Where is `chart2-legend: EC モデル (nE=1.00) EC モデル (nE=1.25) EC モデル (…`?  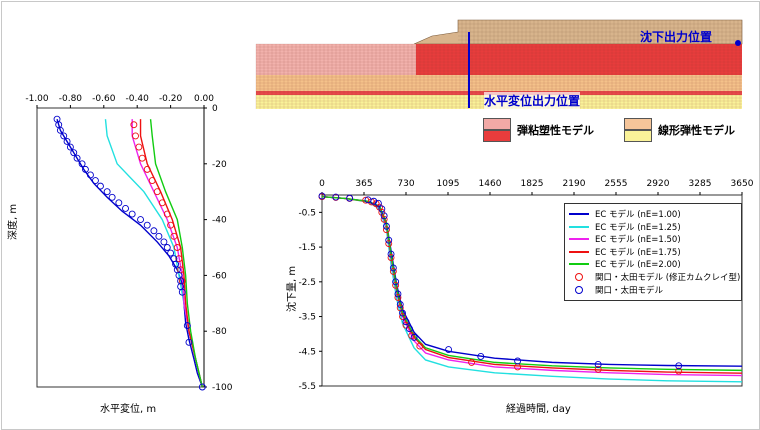
chart2-legend: EC モデル (nE=1.00) EC モデル (nE=1.25) EC モデル (… is located at coordinates (653, 252).